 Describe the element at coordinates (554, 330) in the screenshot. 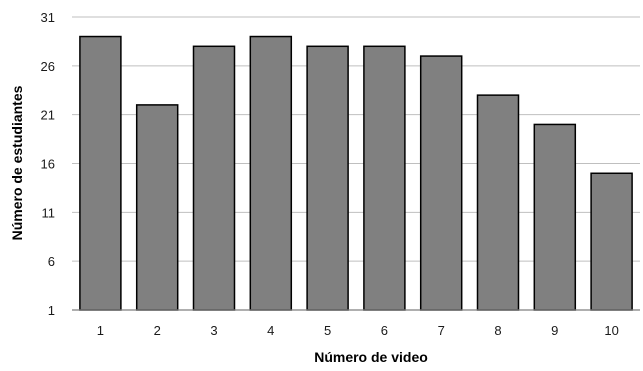

I see `x-tick-label: 9` at that location.